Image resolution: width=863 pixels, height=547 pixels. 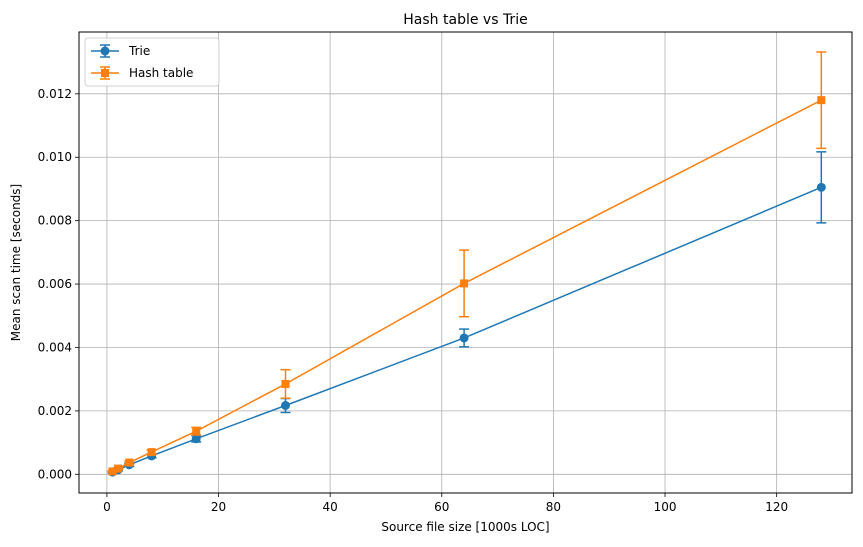 What do you see at coordinates (465, 20) in the screenshot?
I see `chart-title: Hash table vs Trie` at bounding box center [465, 20].